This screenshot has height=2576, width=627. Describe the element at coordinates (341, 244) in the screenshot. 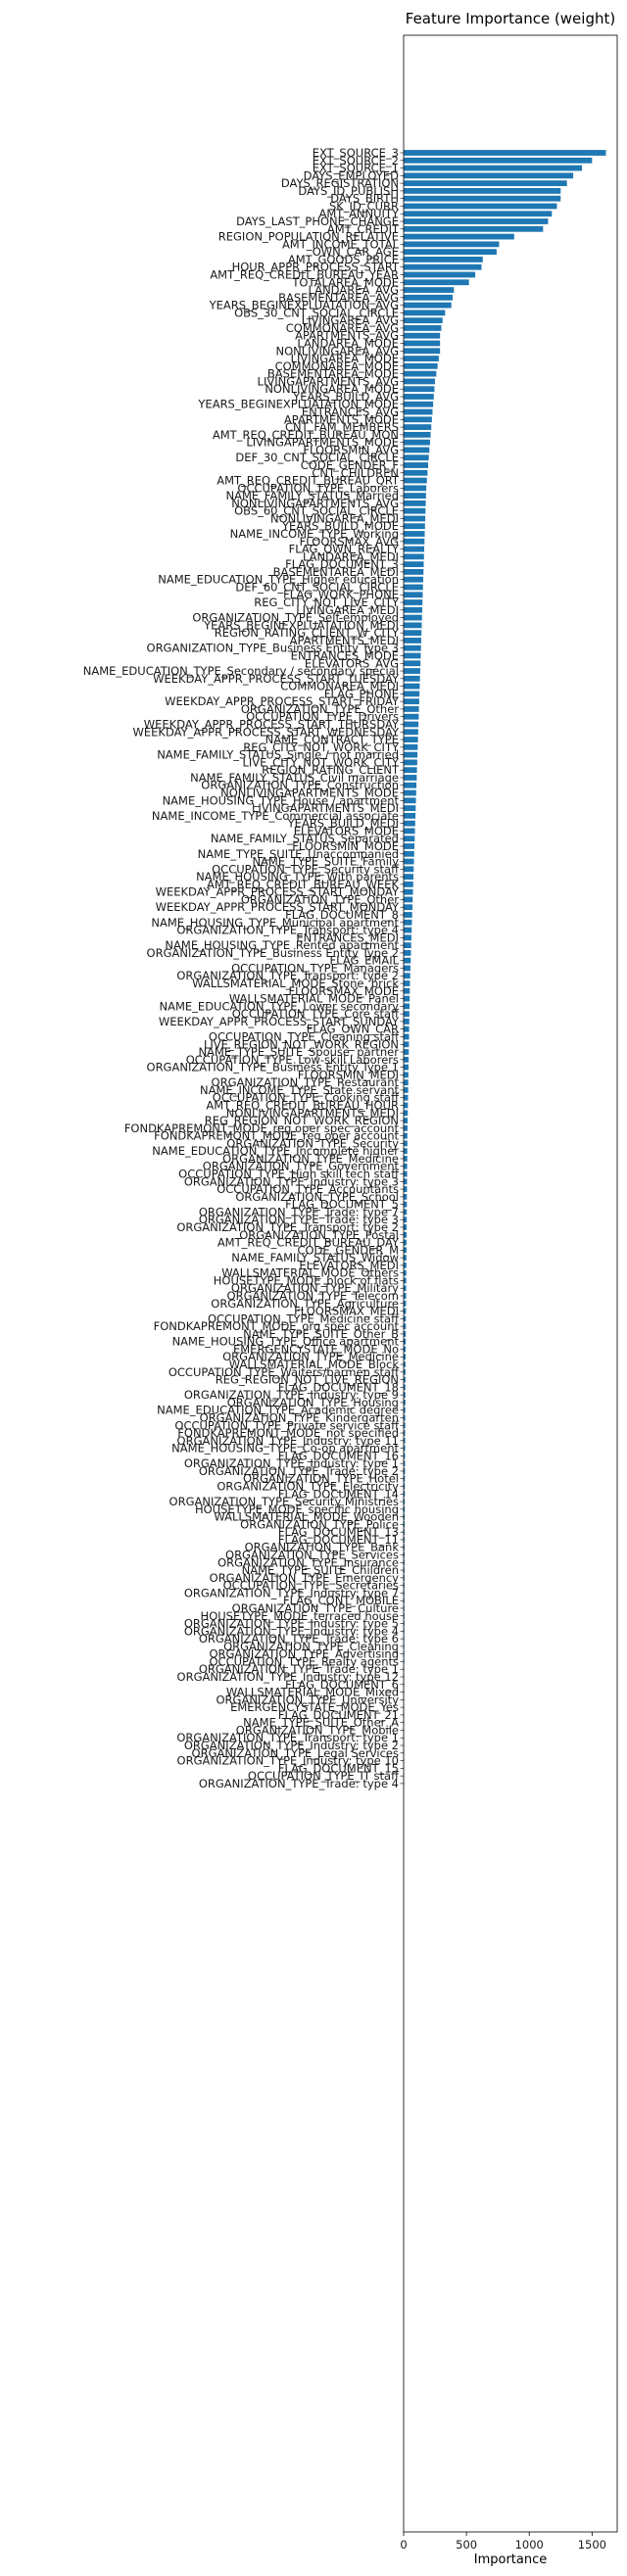

I see `y-tick-label: AMT_INCOME_TOTAL` at that location.